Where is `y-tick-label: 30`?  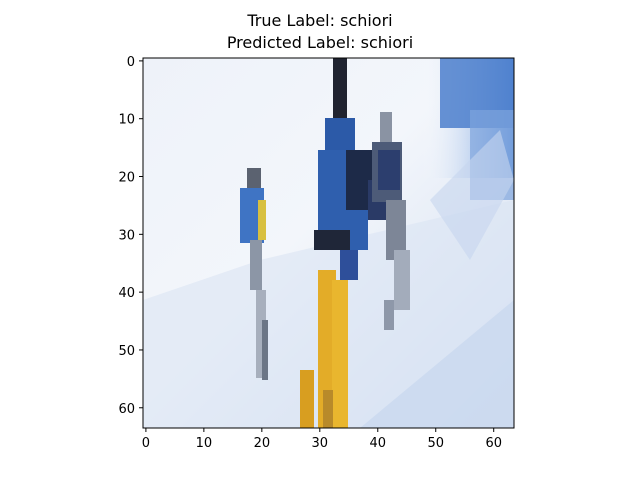 y-tick-label: 30 is located at coordinates (126, 235).